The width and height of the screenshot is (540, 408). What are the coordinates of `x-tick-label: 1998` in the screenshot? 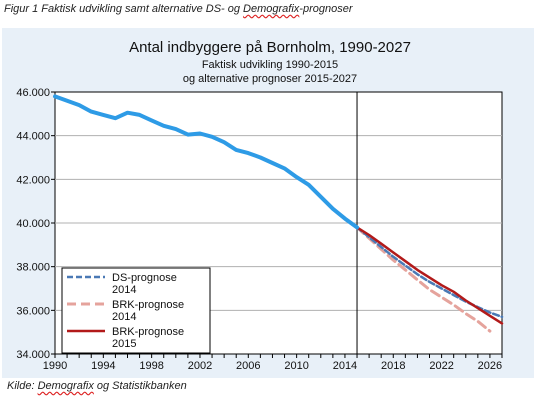 It's located at (151, 366).